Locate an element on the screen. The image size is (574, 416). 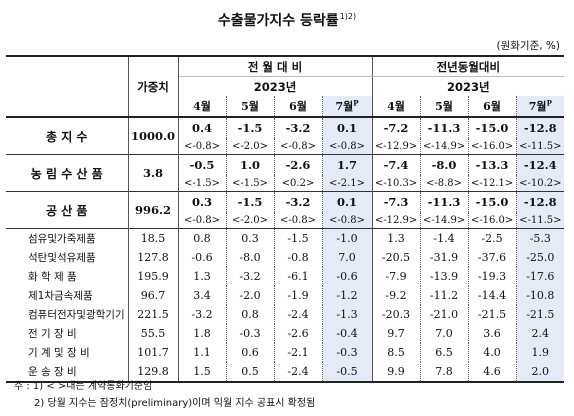
yoy-contract-value: <-14.9> is located at coordinates (444, 146).